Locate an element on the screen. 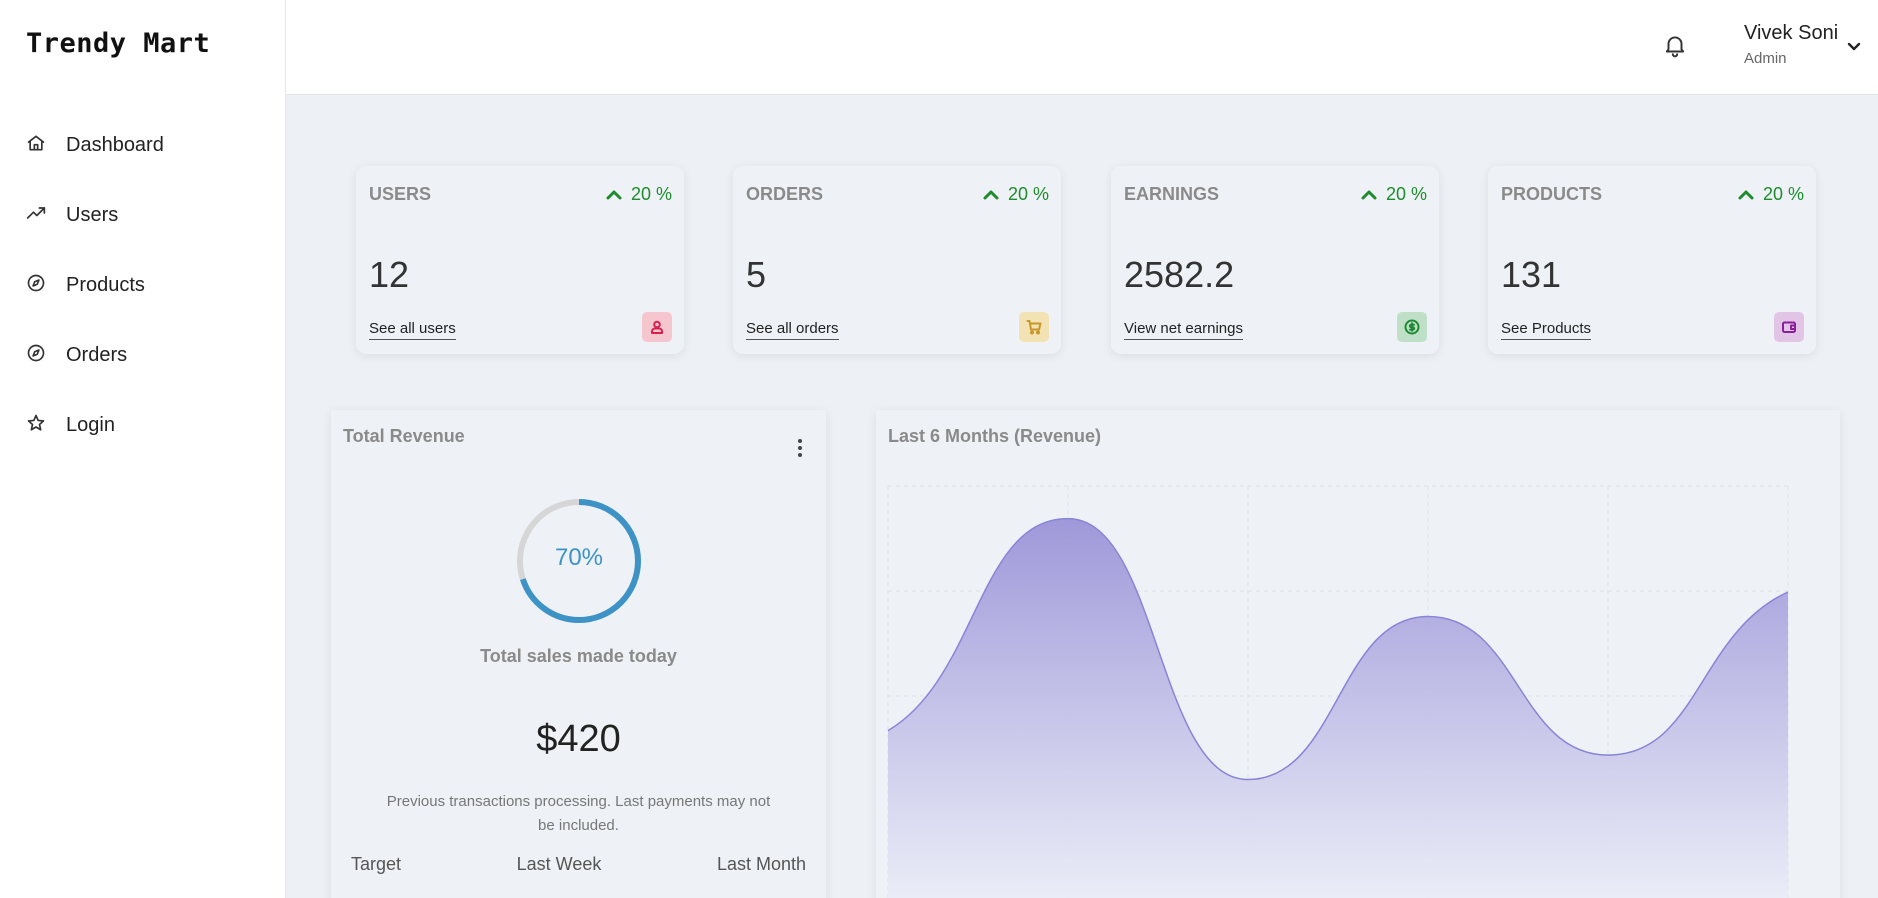 This screenshot has width=1878, height=898. sidebar-item-orders: Orders is located at coordinates (142, 355).